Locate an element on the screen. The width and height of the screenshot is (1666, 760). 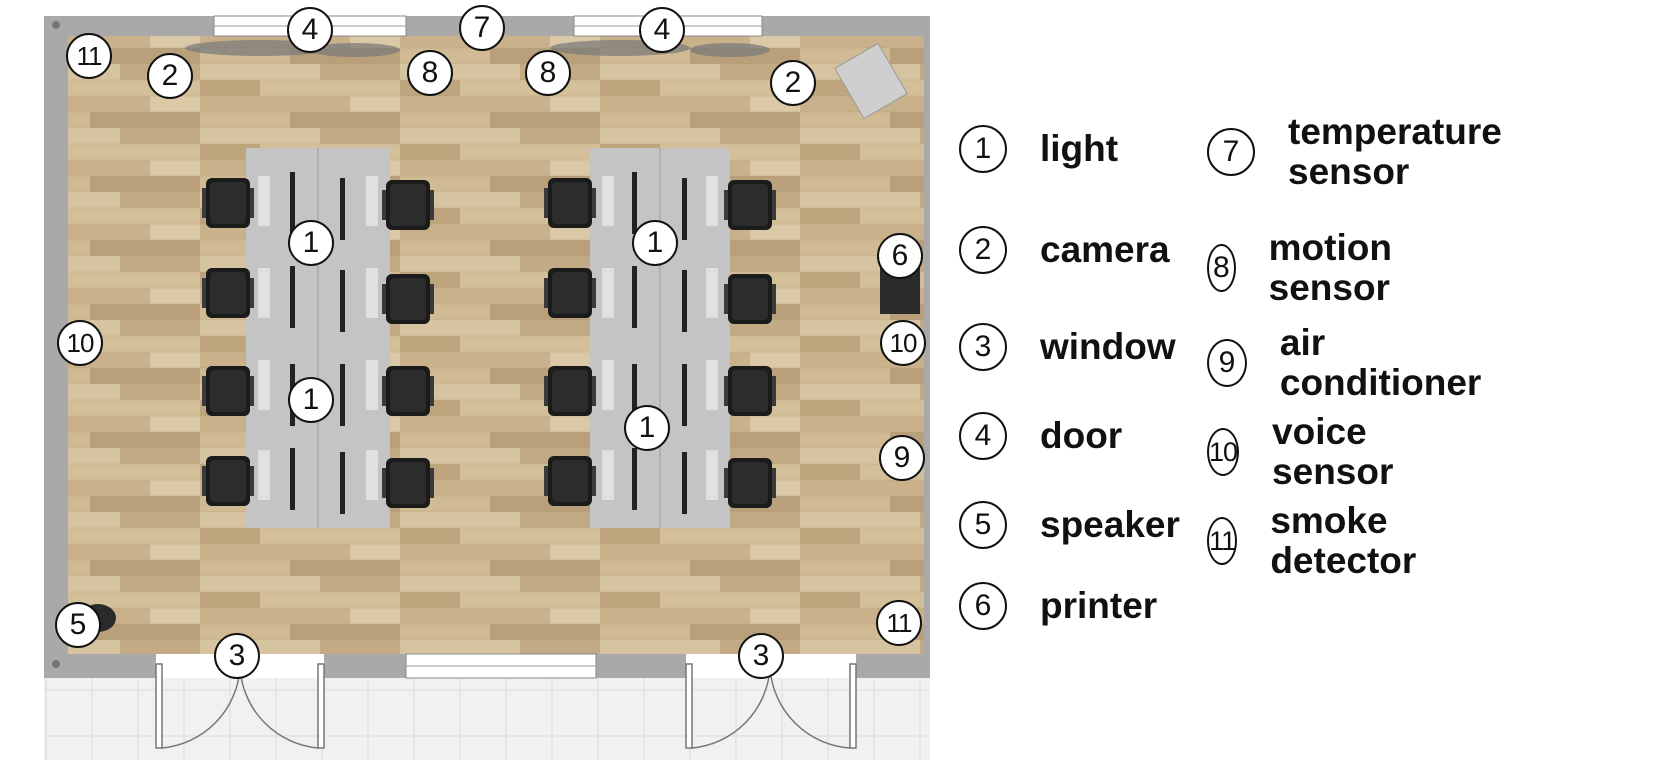
legend-number: 6 is located at coordinates (983, 606).